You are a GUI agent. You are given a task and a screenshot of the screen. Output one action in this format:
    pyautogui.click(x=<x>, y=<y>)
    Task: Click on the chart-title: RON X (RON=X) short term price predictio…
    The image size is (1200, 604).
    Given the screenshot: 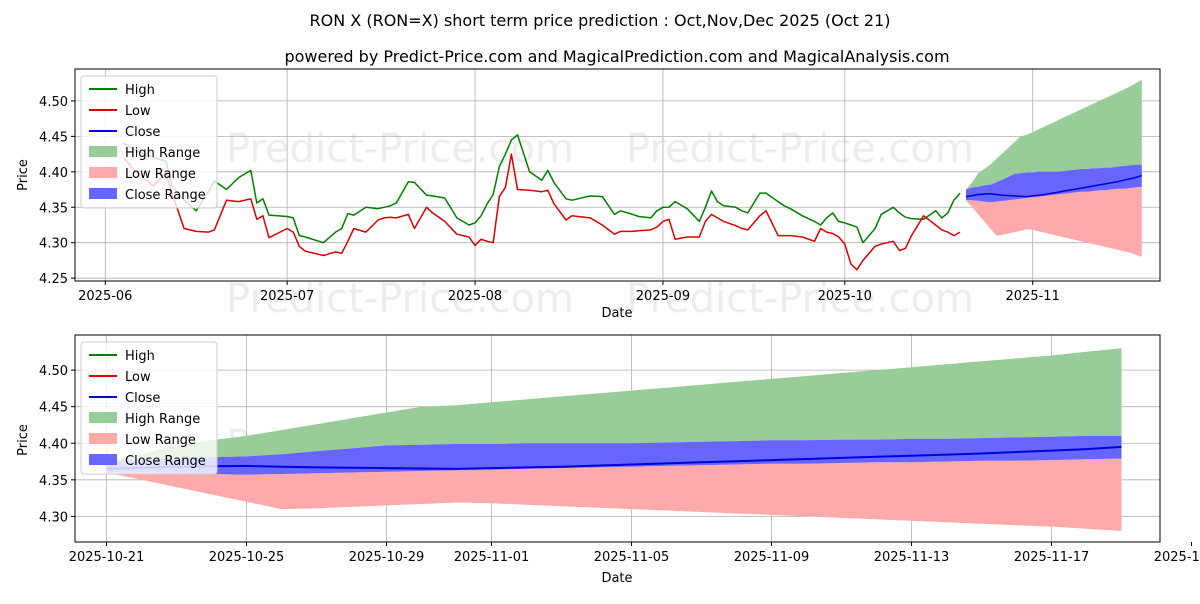 What is the action you would take?
    pyautogui.click(x=600, y=20)
    